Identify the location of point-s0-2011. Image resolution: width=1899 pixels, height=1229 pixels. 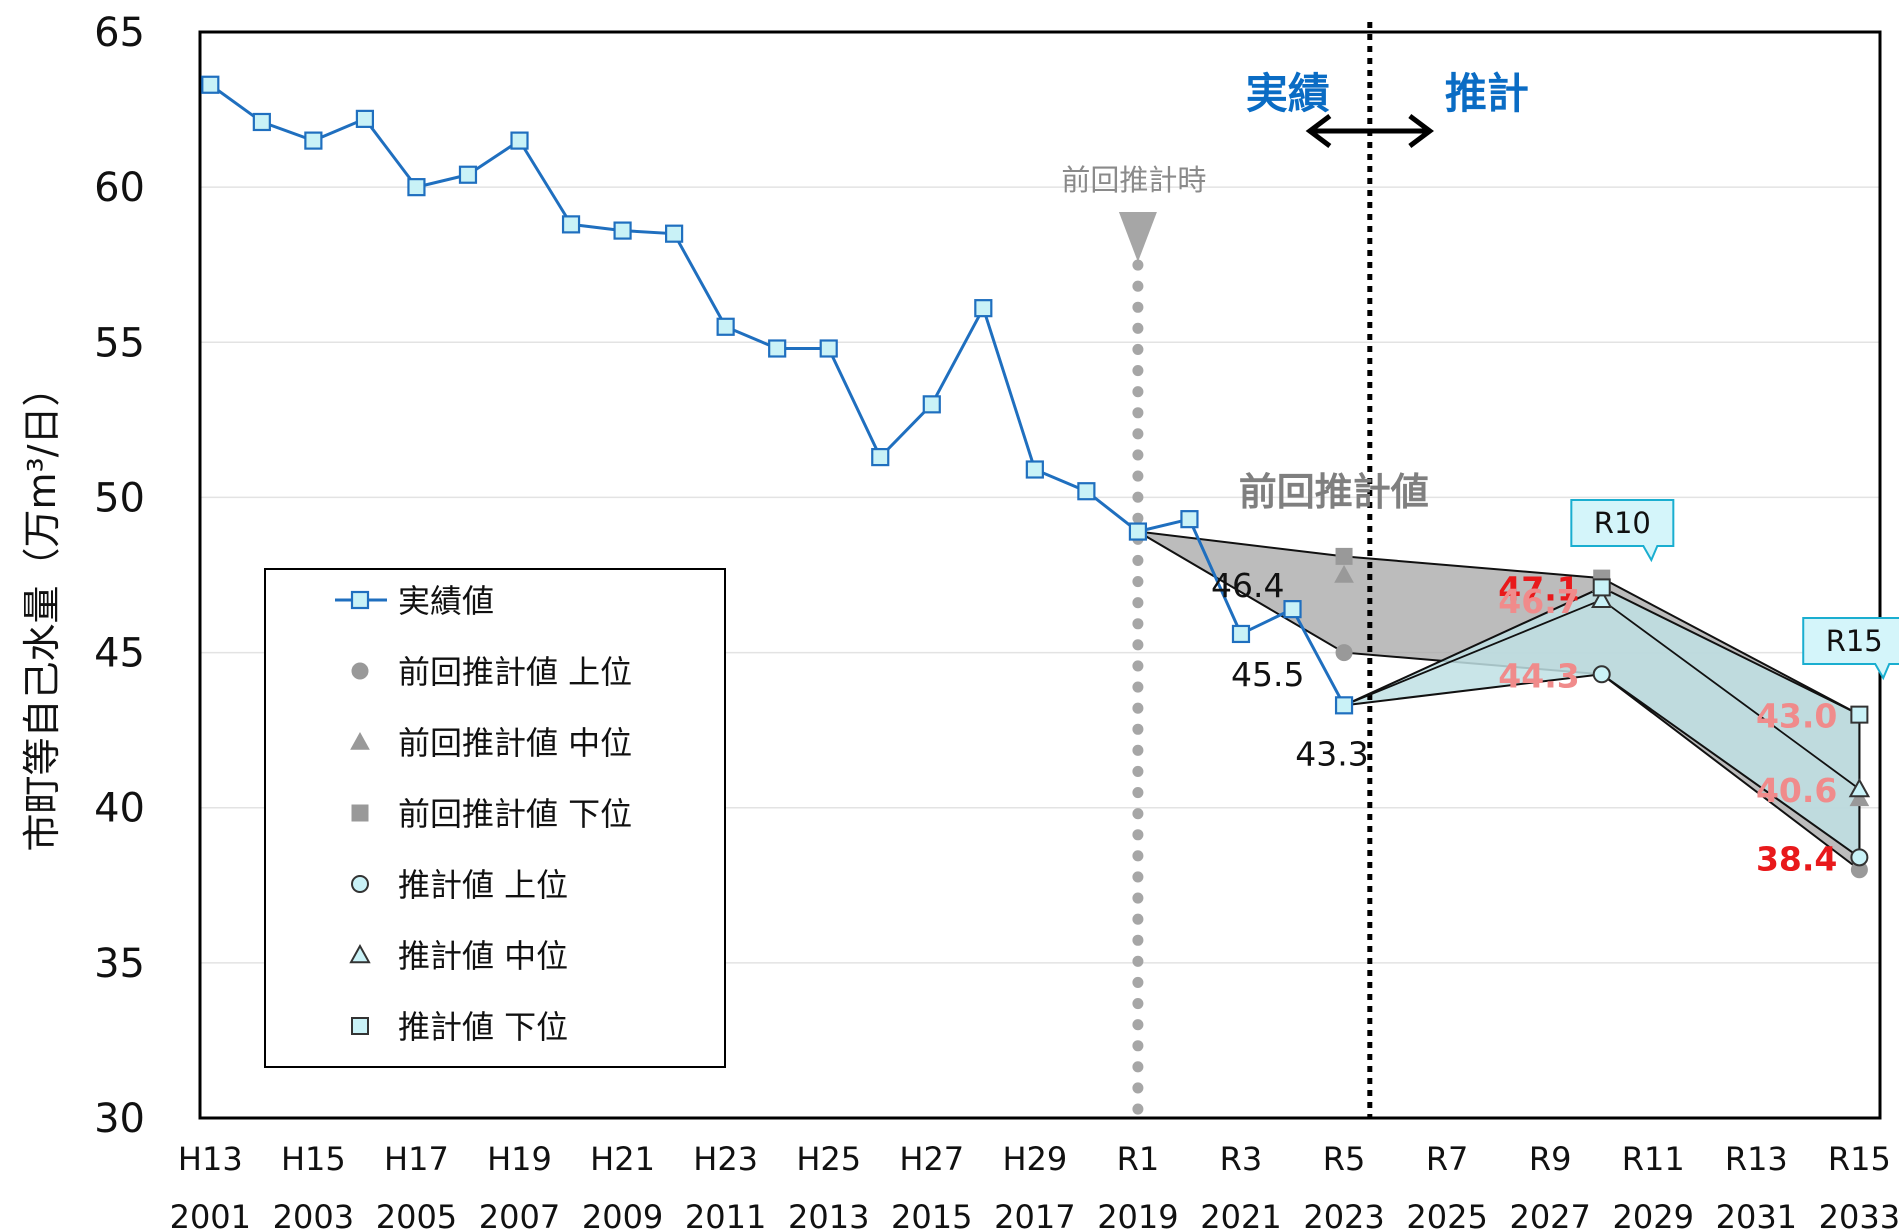
(725, 326).